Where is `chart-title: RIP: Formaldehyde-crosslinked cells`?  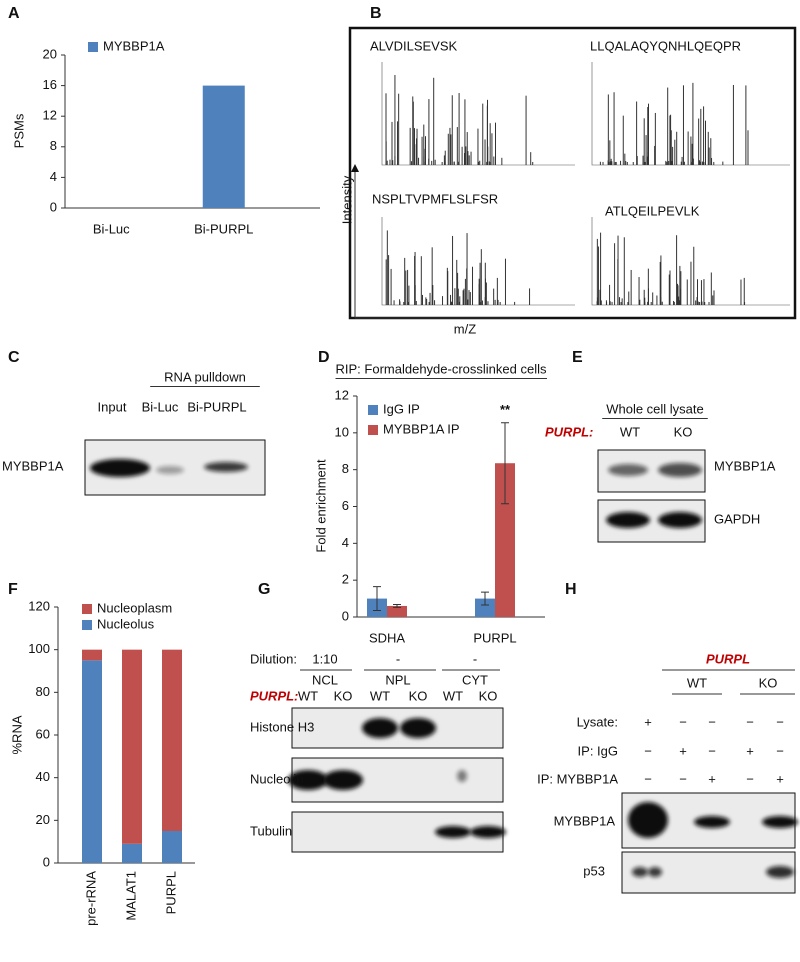 chart-title: RIP: Formaldehyde-crosslinked cells is located at coordinates (441, 368).